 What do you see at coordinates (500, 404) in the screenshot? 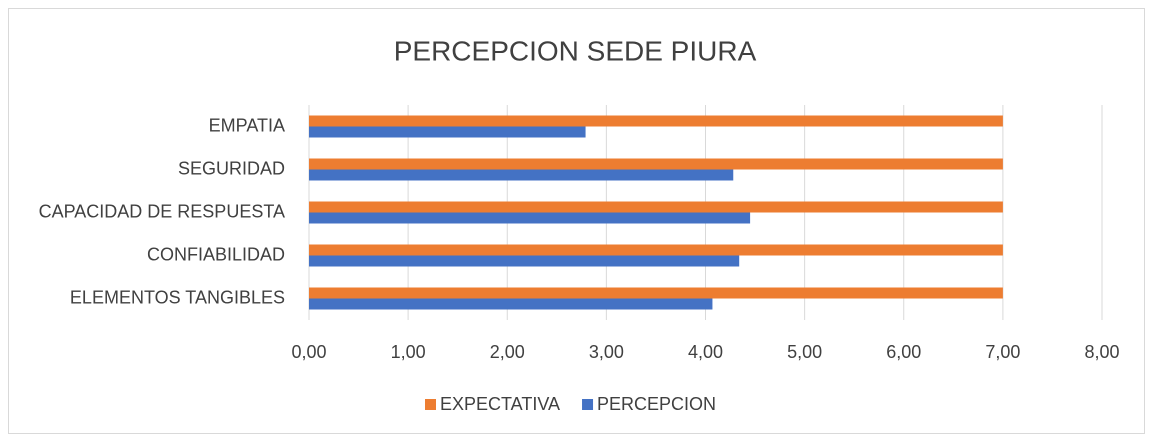
I see `legend-label: EXPECTATIVA` at bounding box center [500, 404].